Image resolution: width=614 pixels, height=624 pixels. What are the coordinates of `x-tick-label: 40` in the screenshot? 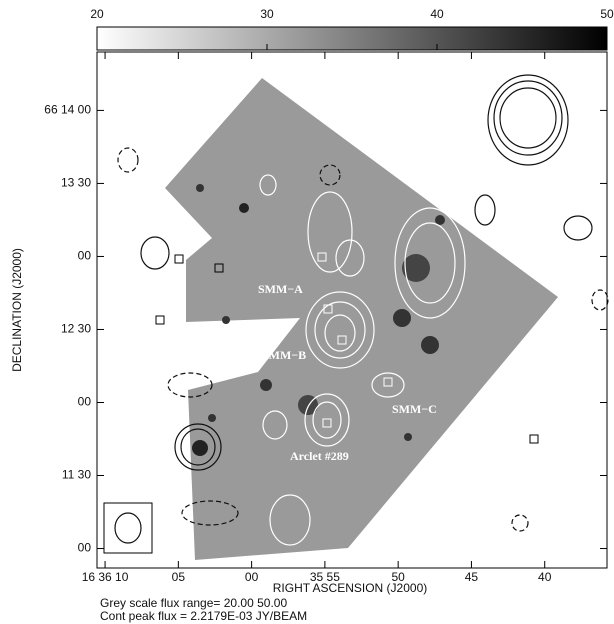 It's located at (545, 577).